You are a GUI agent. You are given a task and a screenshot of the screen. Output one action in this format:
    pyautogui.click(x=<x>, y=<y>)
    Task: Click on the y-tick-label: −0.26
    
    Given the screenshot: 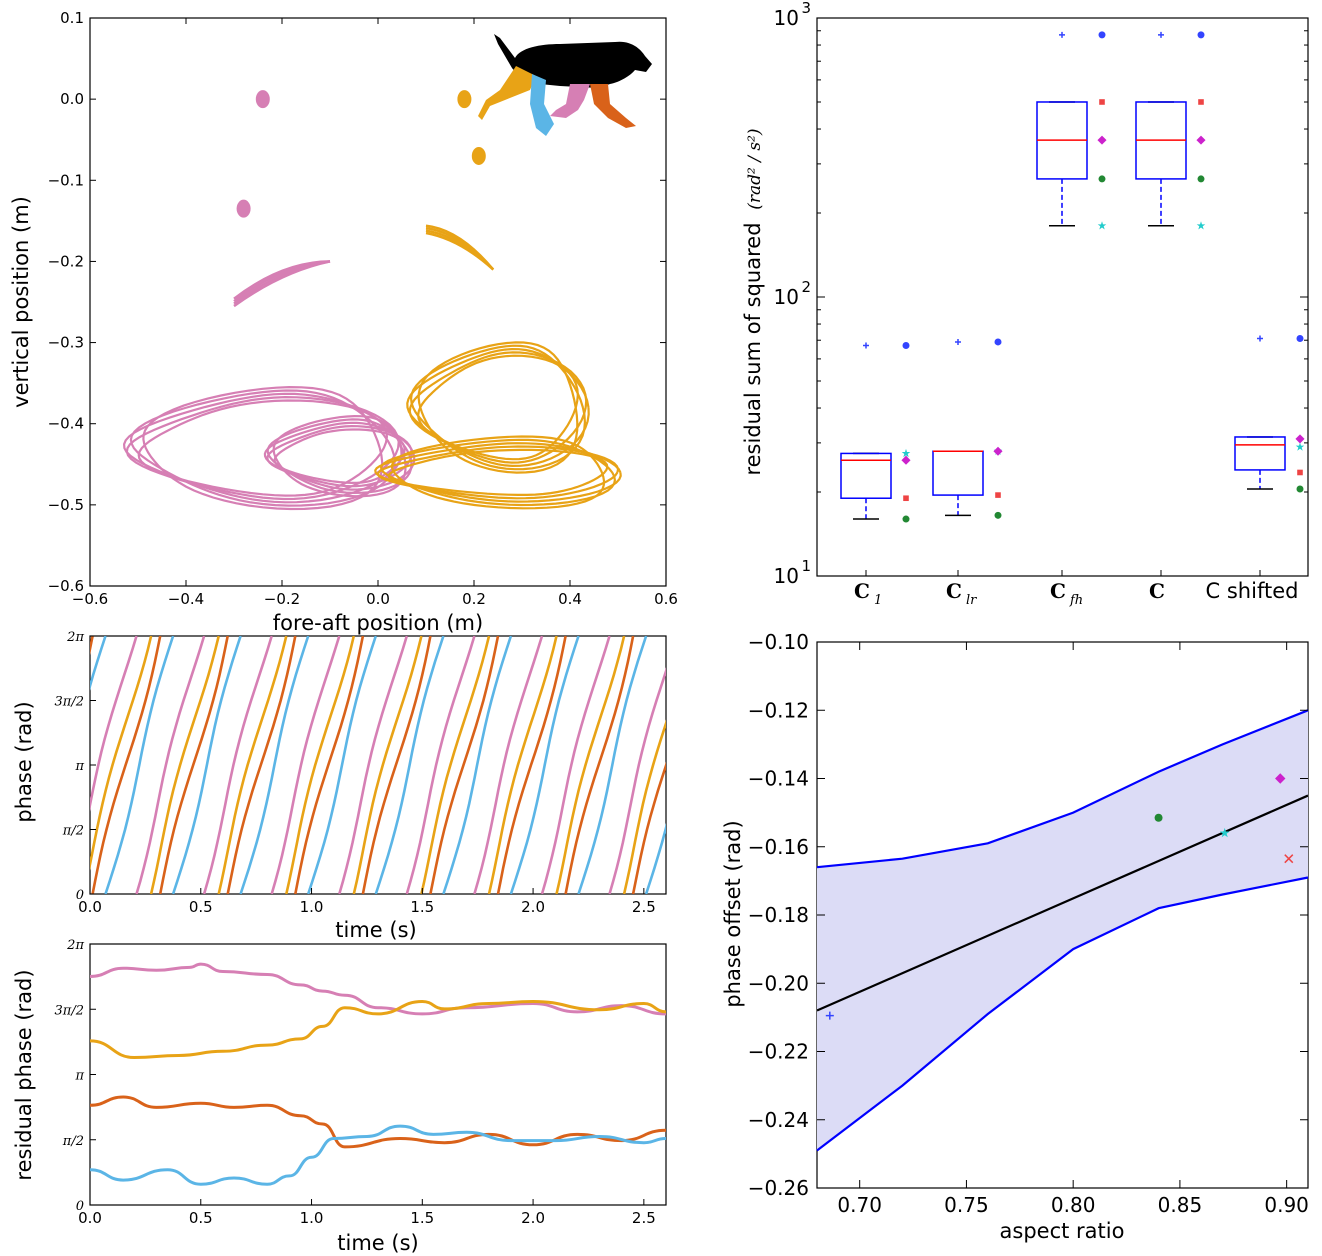 What is the action you would take?
    pyautogui.click(x=778, y=1188)
    